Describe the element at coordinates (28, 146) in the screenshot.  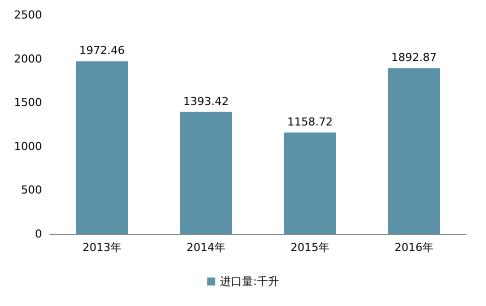
I see `y-tick-label: 1000` at that location.